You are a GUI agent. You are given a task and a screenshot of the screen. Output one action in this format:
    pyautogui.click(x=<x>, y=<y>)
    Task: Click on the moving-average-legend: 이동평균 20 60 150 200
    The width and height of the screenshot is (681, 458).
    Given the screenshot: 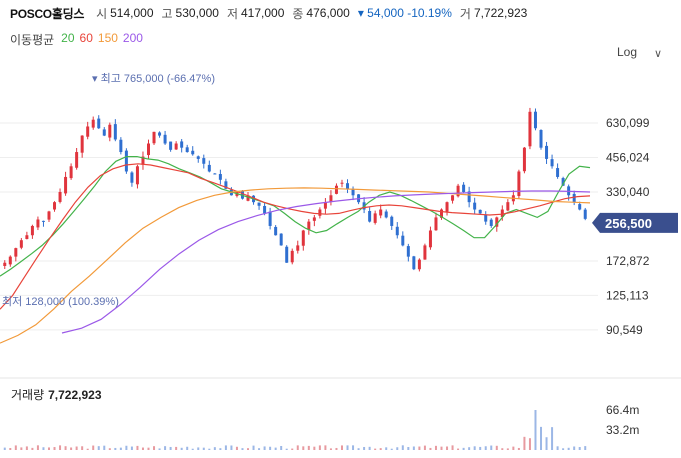 What is the action you would take?
    pyautogui.click(x=76, y=39)
    